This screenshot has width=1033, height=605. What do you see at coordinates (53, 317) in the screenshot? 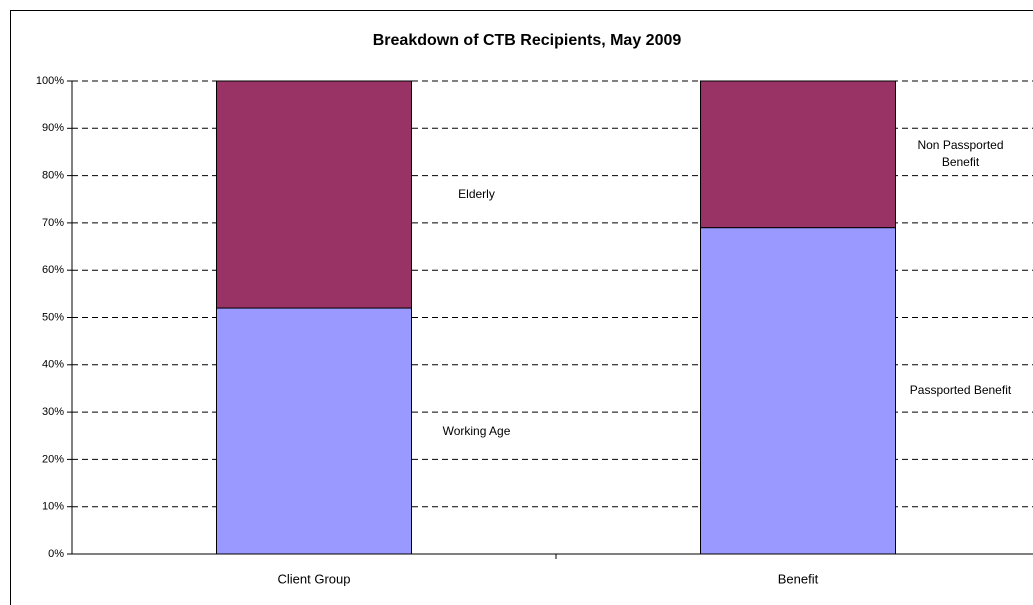
I see `y-tick-label: 50%` at bounding box center [53, 317].